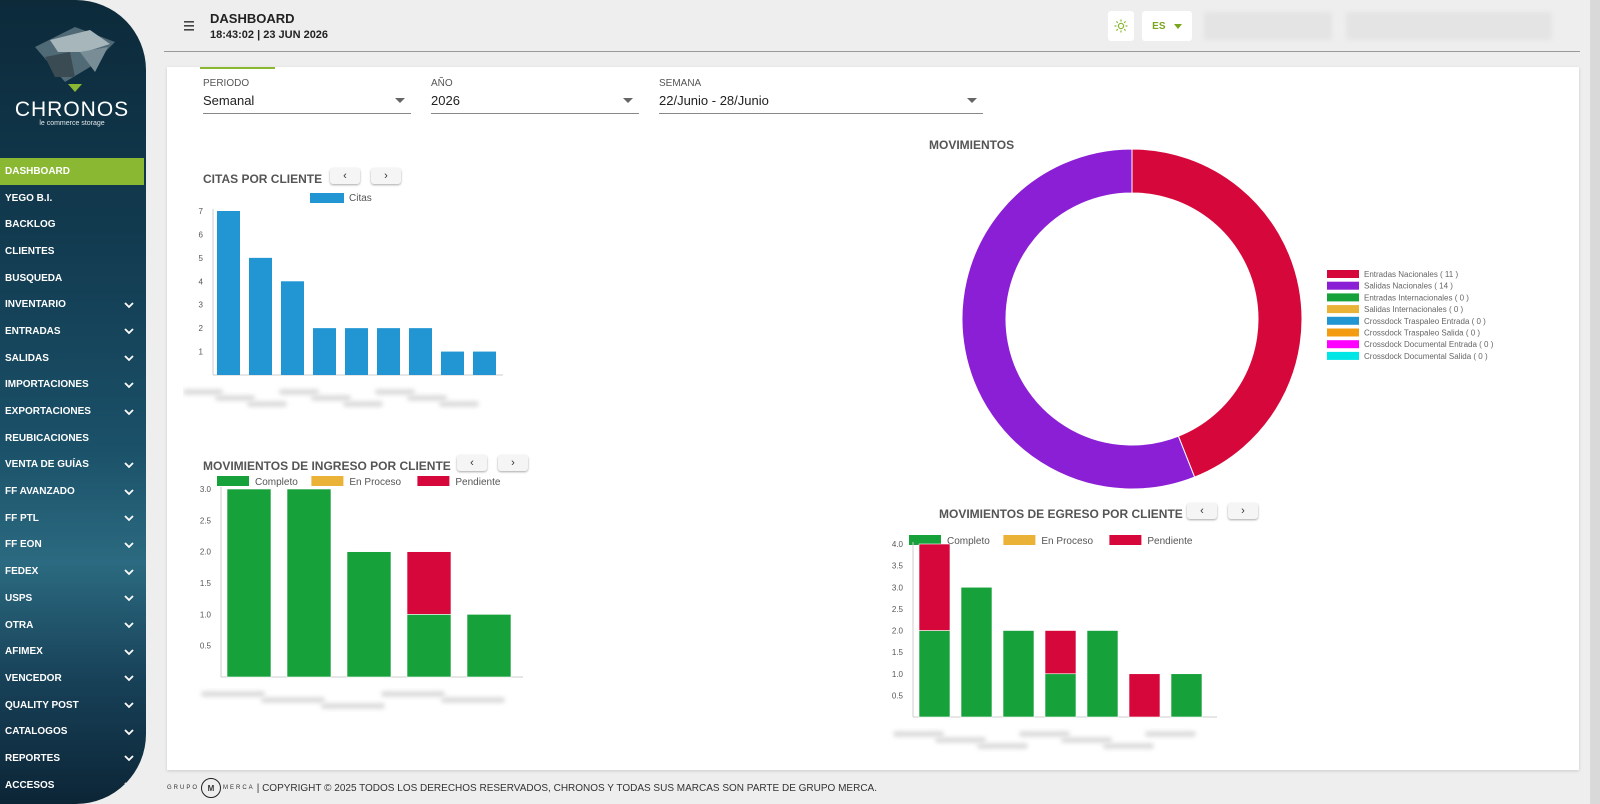 The image size is (1600, 804). What do you see at coordinates (307, 96) in the screenshot?
I see `periodo-select: PERIODO Semanal` at bounding box center [307, 96].